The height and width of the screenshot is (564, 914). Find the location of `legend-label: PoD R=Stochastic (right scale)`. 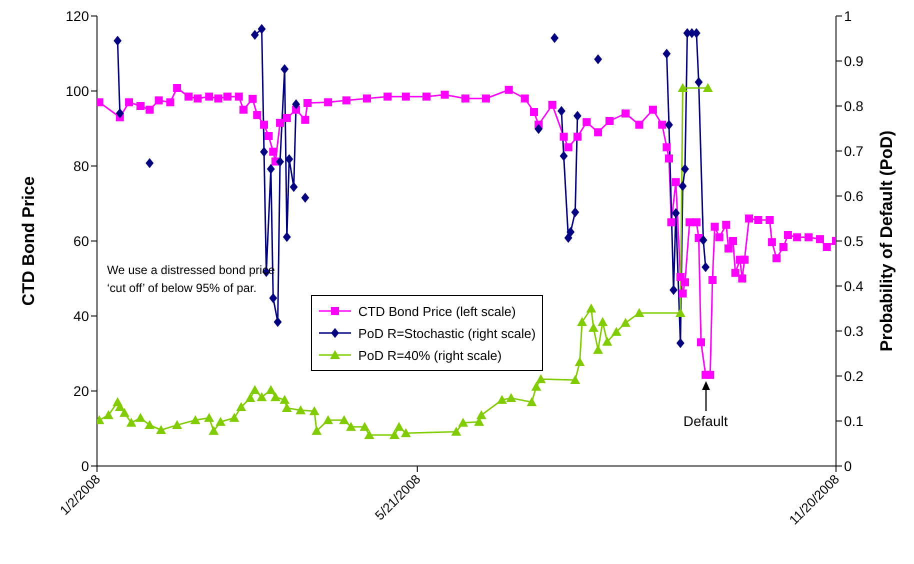

legend-label: PoD R=Stochastic (right scale) is located at coordinates (447, 333).